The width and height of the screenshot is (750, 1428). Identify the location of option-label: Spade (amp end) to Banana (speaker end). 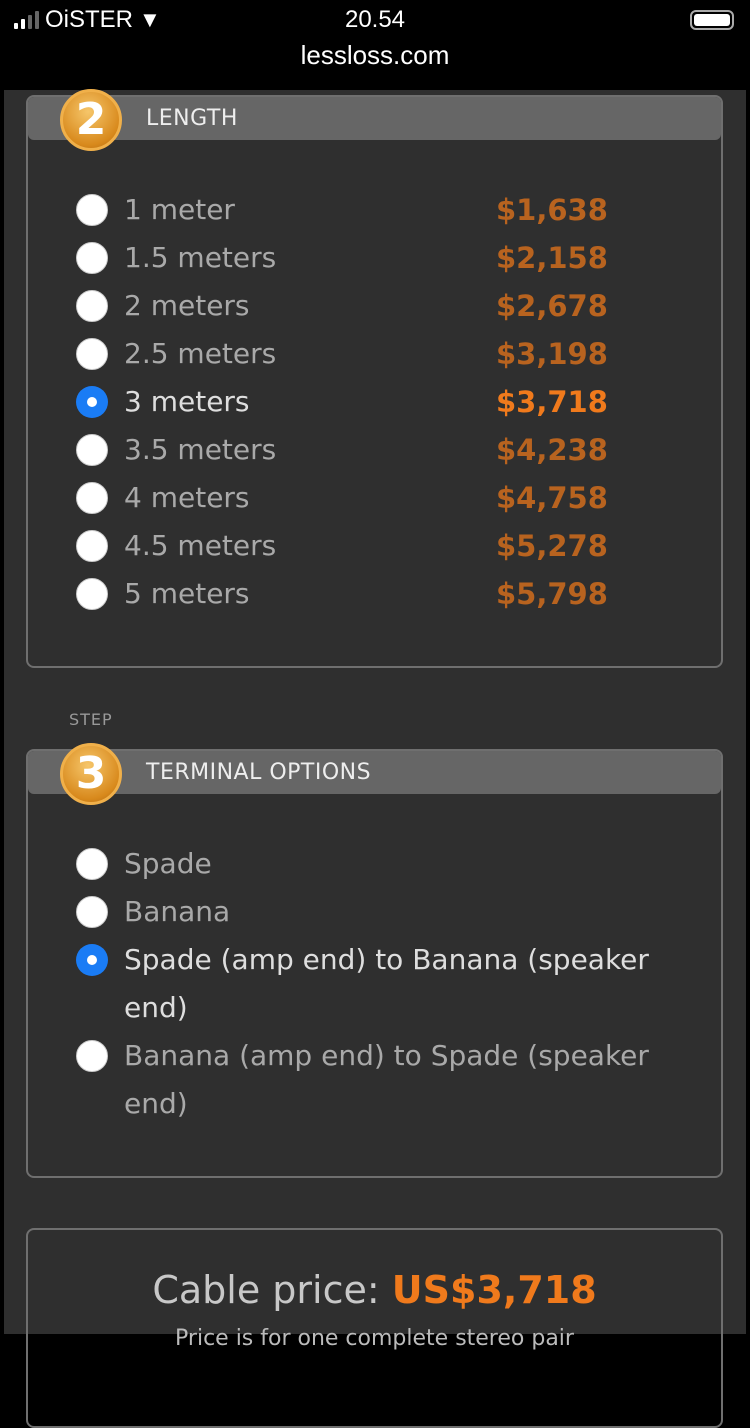
(386, 983).